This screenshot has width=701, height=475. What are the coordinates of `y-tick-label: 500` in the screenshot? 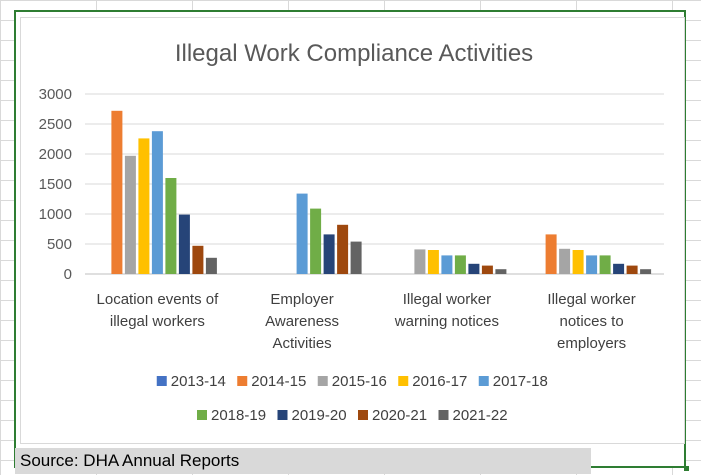 It's located at (59, 244).